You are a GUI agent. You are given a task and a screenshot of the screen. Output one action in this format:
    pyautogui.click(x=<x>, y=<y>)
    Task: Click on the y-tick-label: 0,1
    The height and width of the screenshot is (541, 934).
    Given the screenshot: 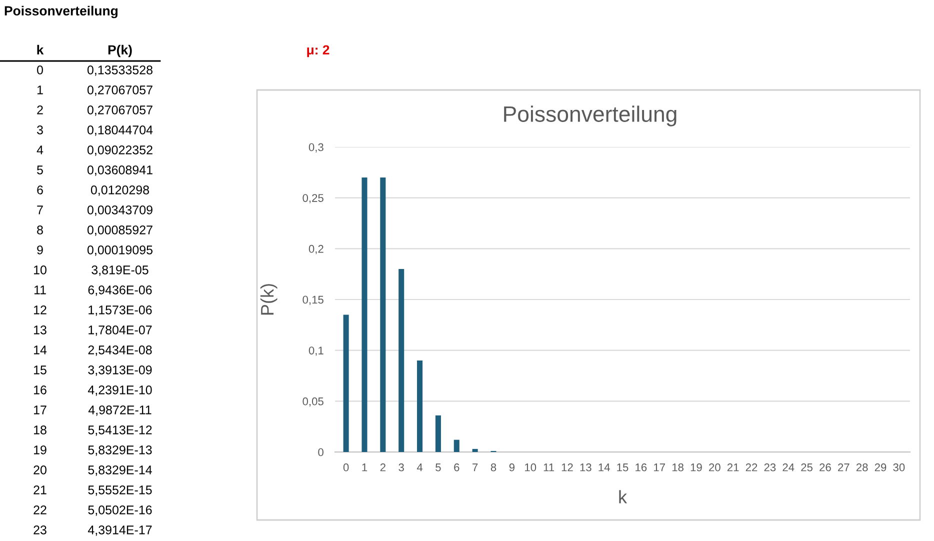 What is the action you would take?
    pyautogui.click(x=316, y=351)
    